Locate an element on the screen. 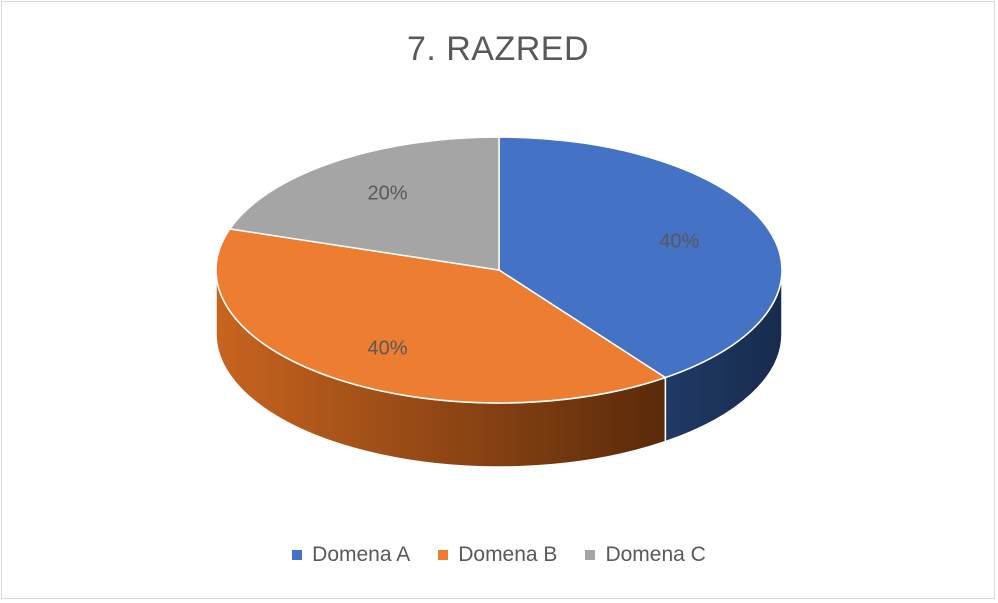 This screenshot has height=603, width=998. legend-item-domena-a: Domena A is located at coordinates (351, 555).